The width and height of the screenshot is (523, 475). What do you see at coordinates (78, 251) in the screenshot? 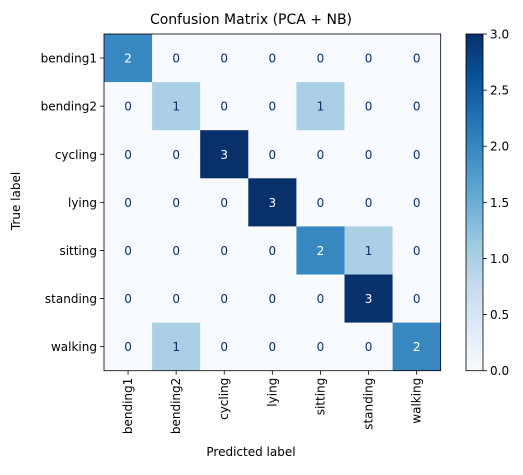
I see `y-tick-label: sitting` at bounding box center [78, 251].